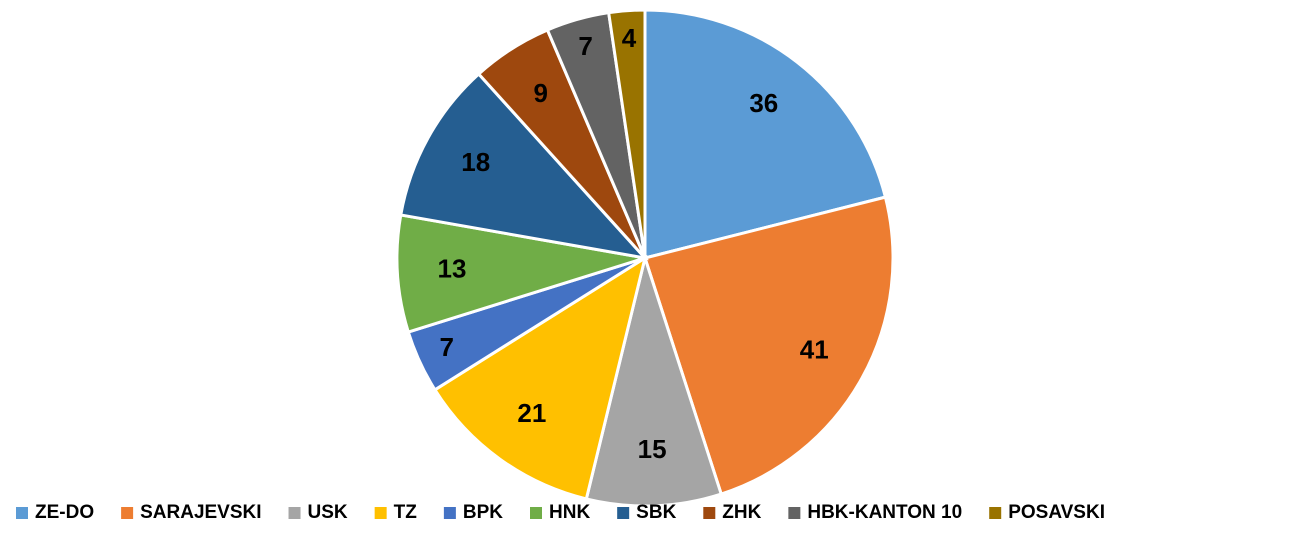 The width and height of the screenshot is (1292, 551). I want to click on legend-label: POSAVSKI, so click(1056, 512).